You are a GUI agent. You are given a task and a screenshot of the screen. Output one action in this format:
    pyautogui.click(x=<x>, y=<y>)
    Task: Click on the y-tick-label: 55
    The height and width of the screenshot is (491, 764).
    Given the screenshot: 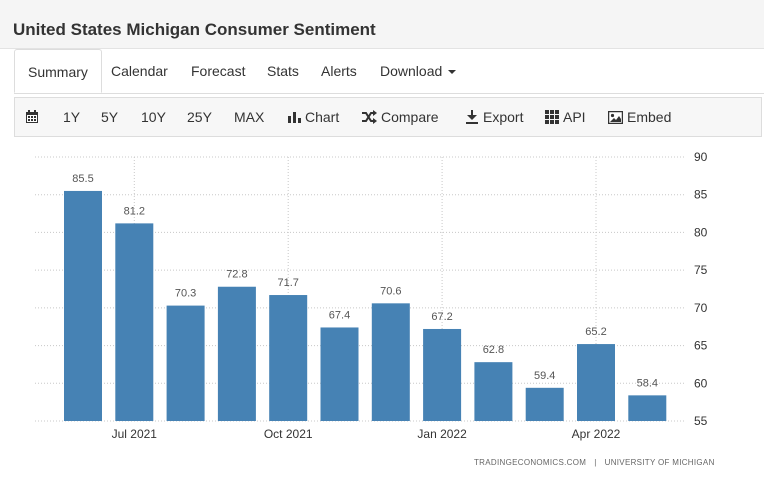 What is the action you would take?
    pyautogui.click(x=701, y=421)
    